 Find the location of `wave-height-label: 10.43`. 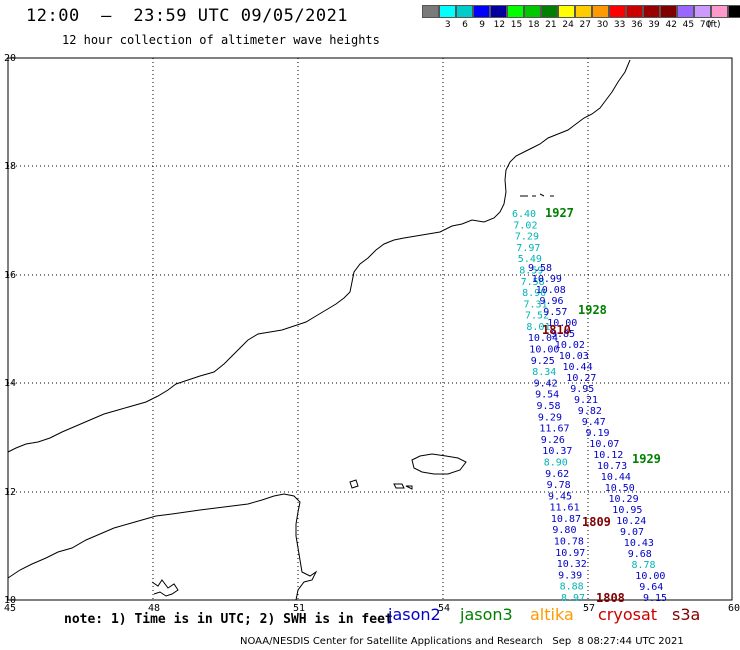

wave-height-label: 10.43 is located at coordinates (639, 543).